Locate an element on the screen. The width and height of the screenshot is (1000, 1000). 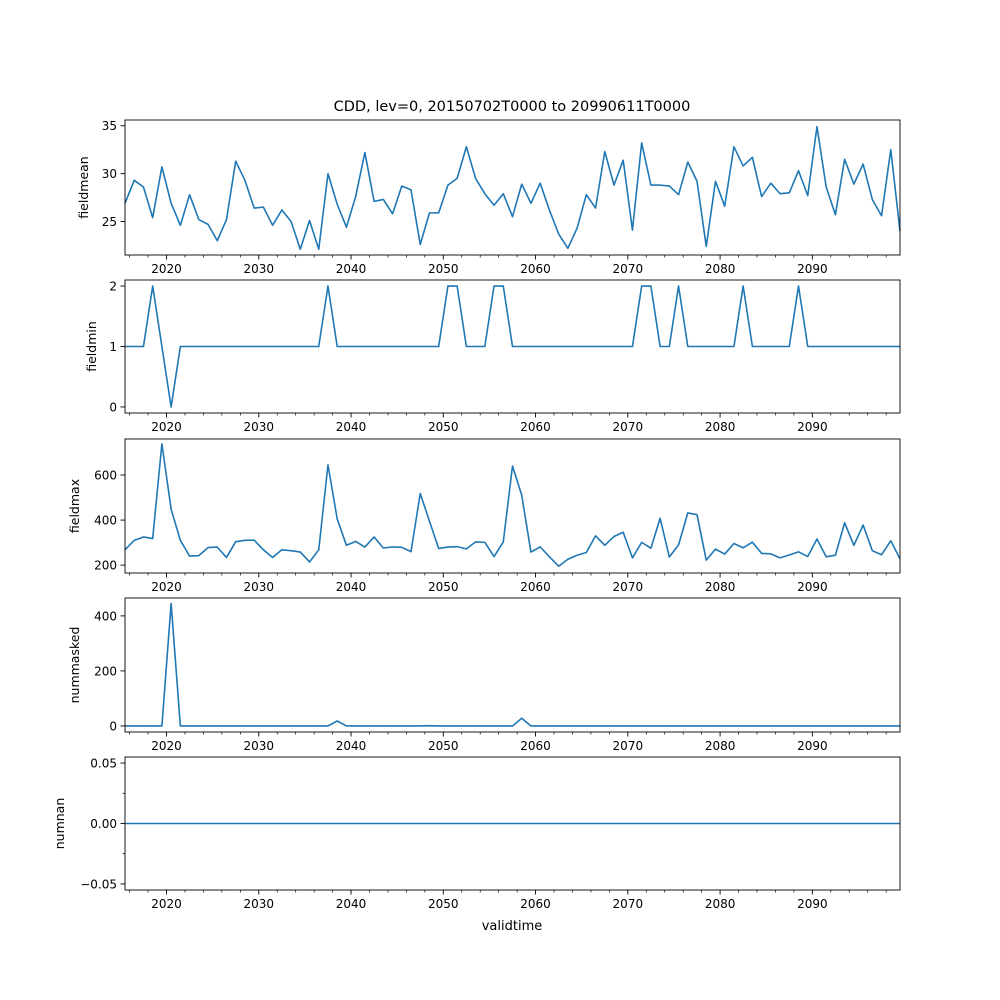
x-axis-label: validtime is located at coordinates (512, 926).